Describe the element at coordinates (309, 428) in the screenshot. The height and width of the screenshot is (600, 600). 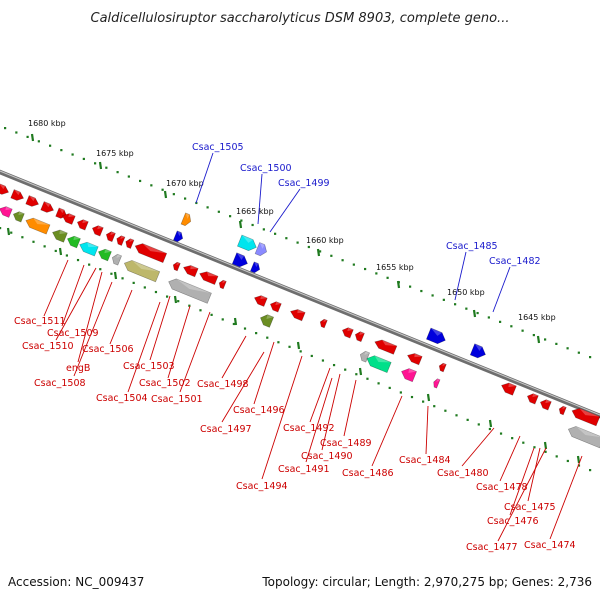
I see `gene-label: Csac_1492` at that location.